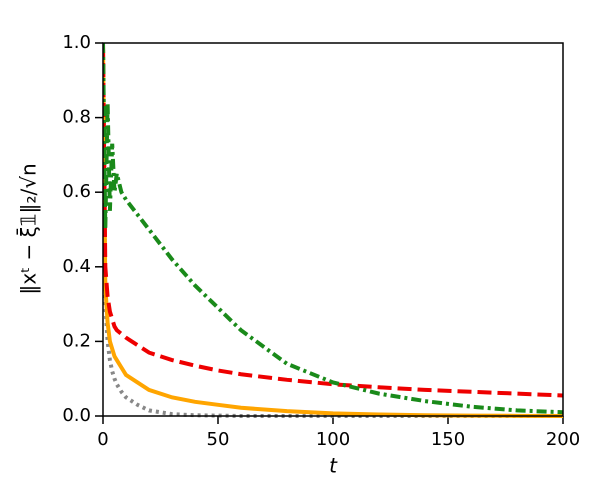 The height and width of the screenshot is (499, 598). Describe the element at coordinates (76, 266) in the screenshot. I see `y-tick-label: 0.4` at that location.